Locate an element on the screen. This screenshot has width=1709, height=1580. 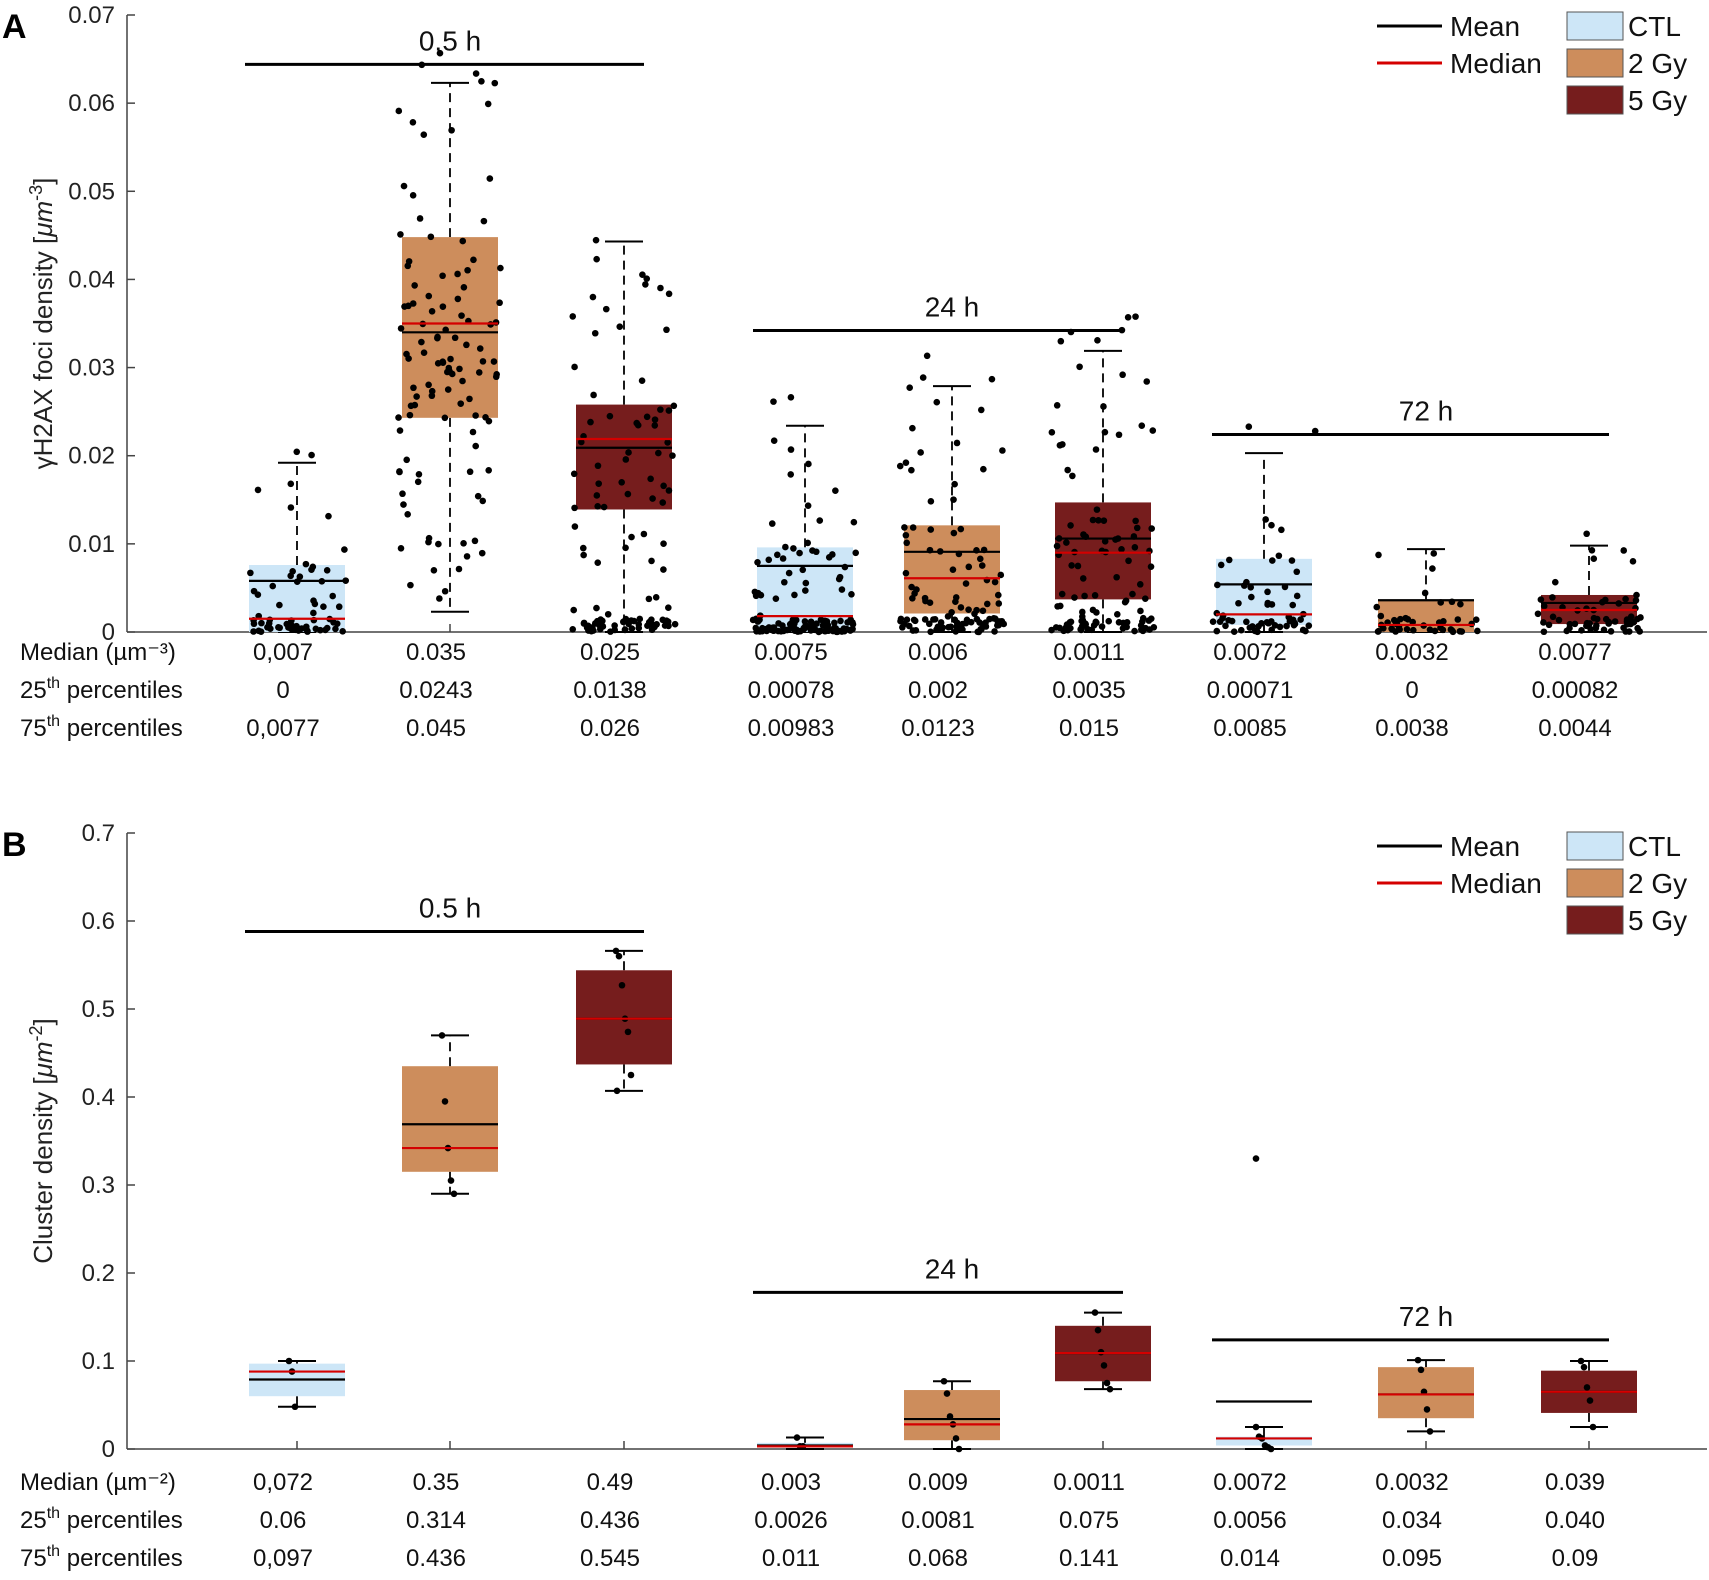
stats-cell: 0.545 is located at coordinates (610, 1558).